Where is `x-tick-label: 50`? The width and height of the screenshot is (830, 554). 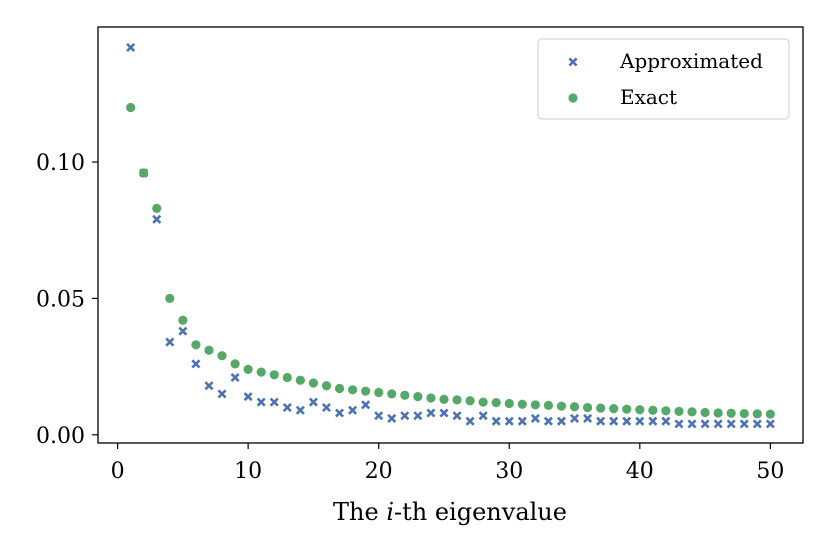
x-tick-label: 50 is located at coordinates (770, 471).